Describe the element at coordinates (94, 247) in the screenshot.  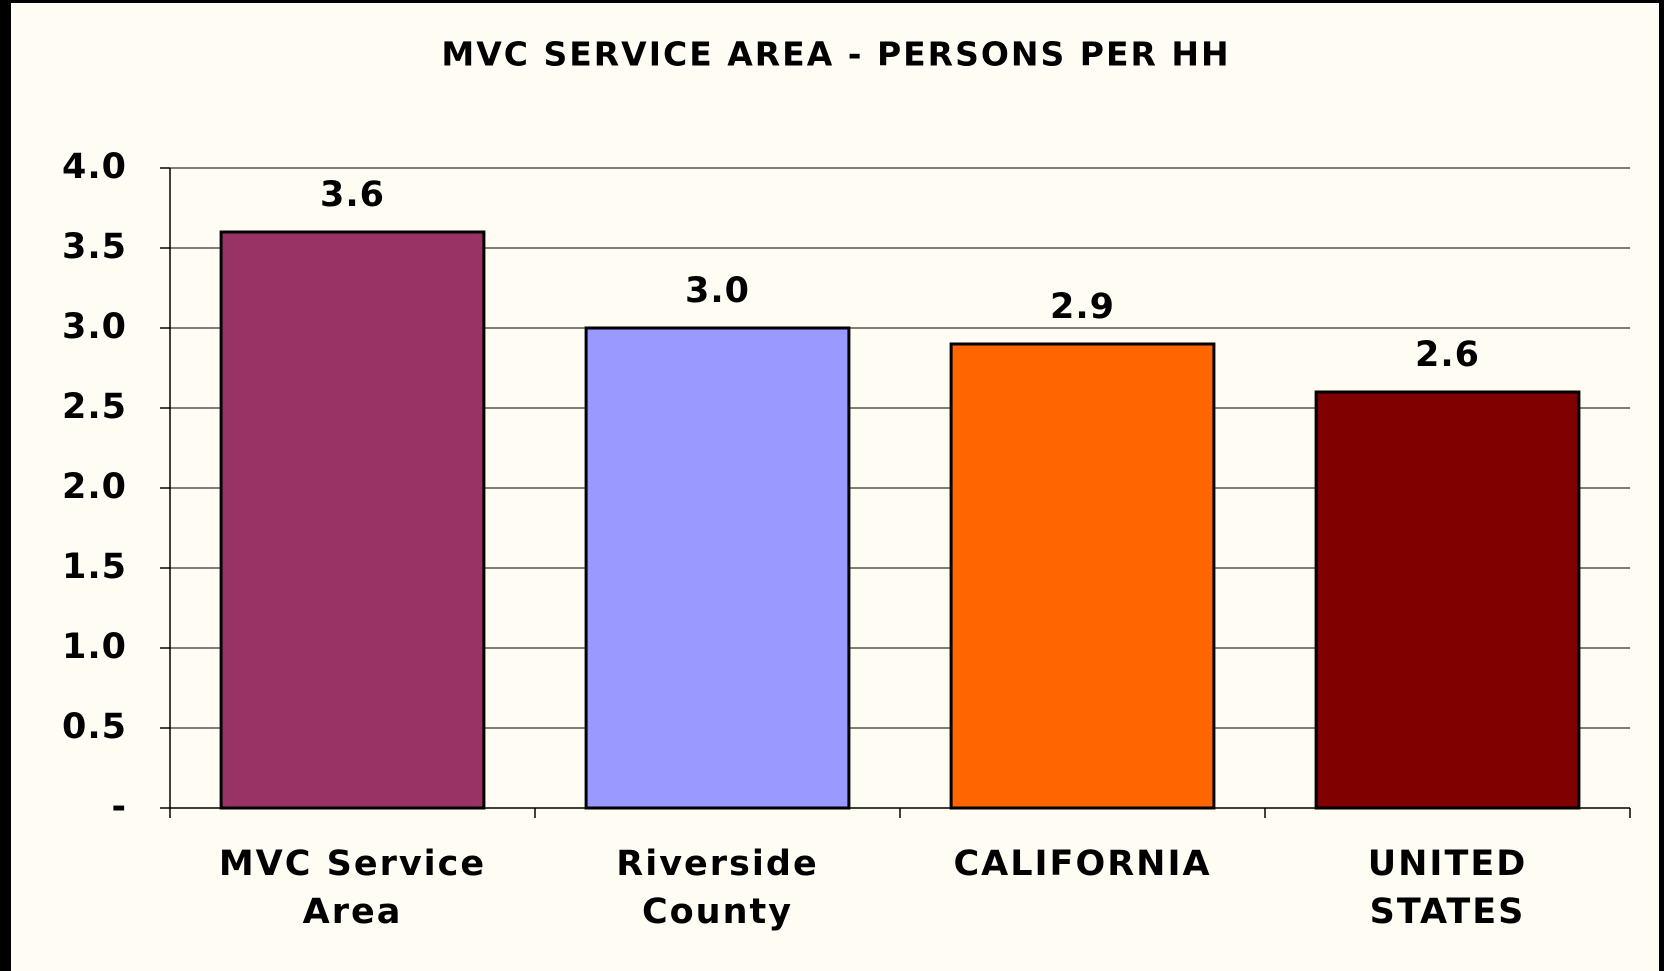
I see `y-tick-label: 3.5` at that location.